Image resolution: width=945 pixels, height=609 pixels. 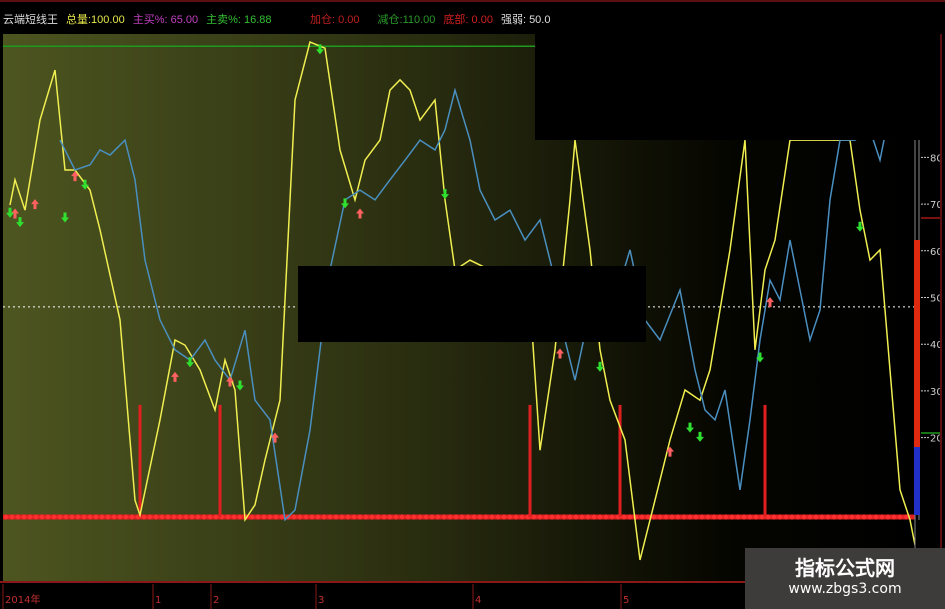 I want to click on signal-bar, so click(x=765, y=460).